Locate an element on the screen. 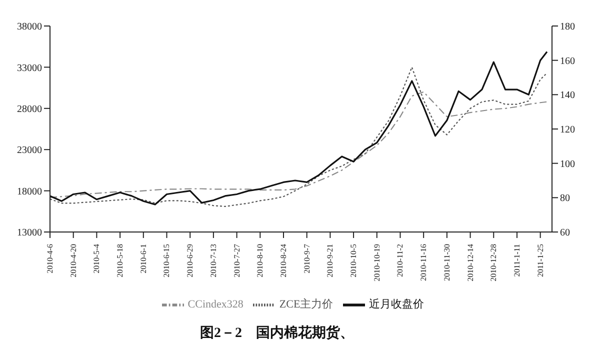 The image size is (600, 359). y-tick-label: 18000 is located at coordinates (29, 192).